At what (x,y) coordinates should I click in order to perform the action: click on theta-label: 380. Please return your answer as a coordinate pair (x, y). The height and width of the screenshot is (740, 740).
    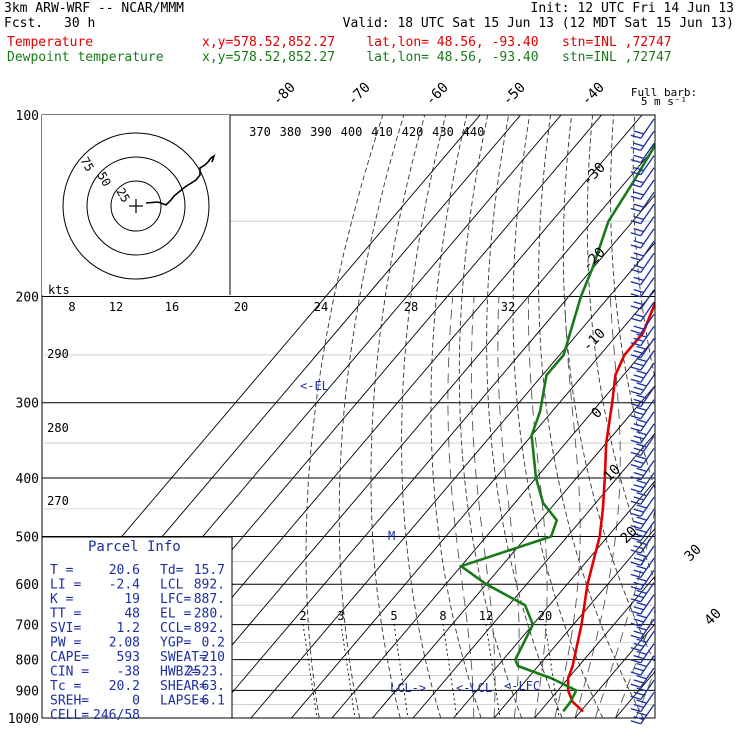
    Looking at the image, I should click on (291, 132).